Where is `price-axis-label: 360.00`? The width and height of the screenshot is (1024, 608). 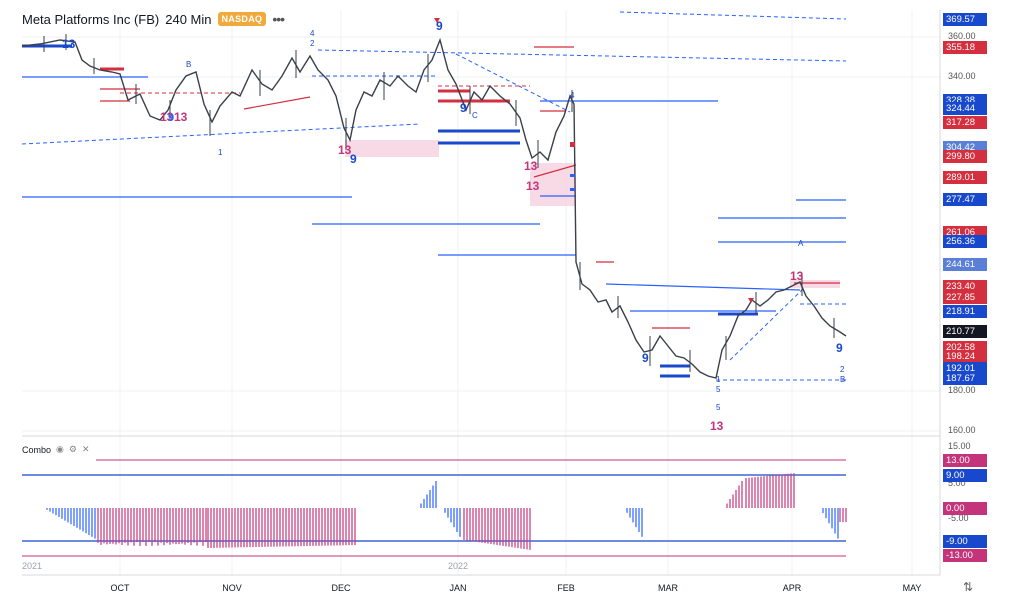 price-axis-label: 360.00 is located at coordinates (962, 36).